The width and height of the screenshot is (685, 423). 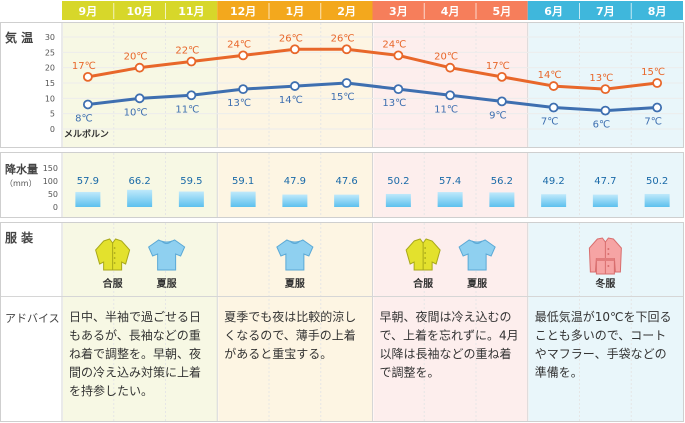 I want to click on yellow-shirt-icon, so click(x=113, y=254).